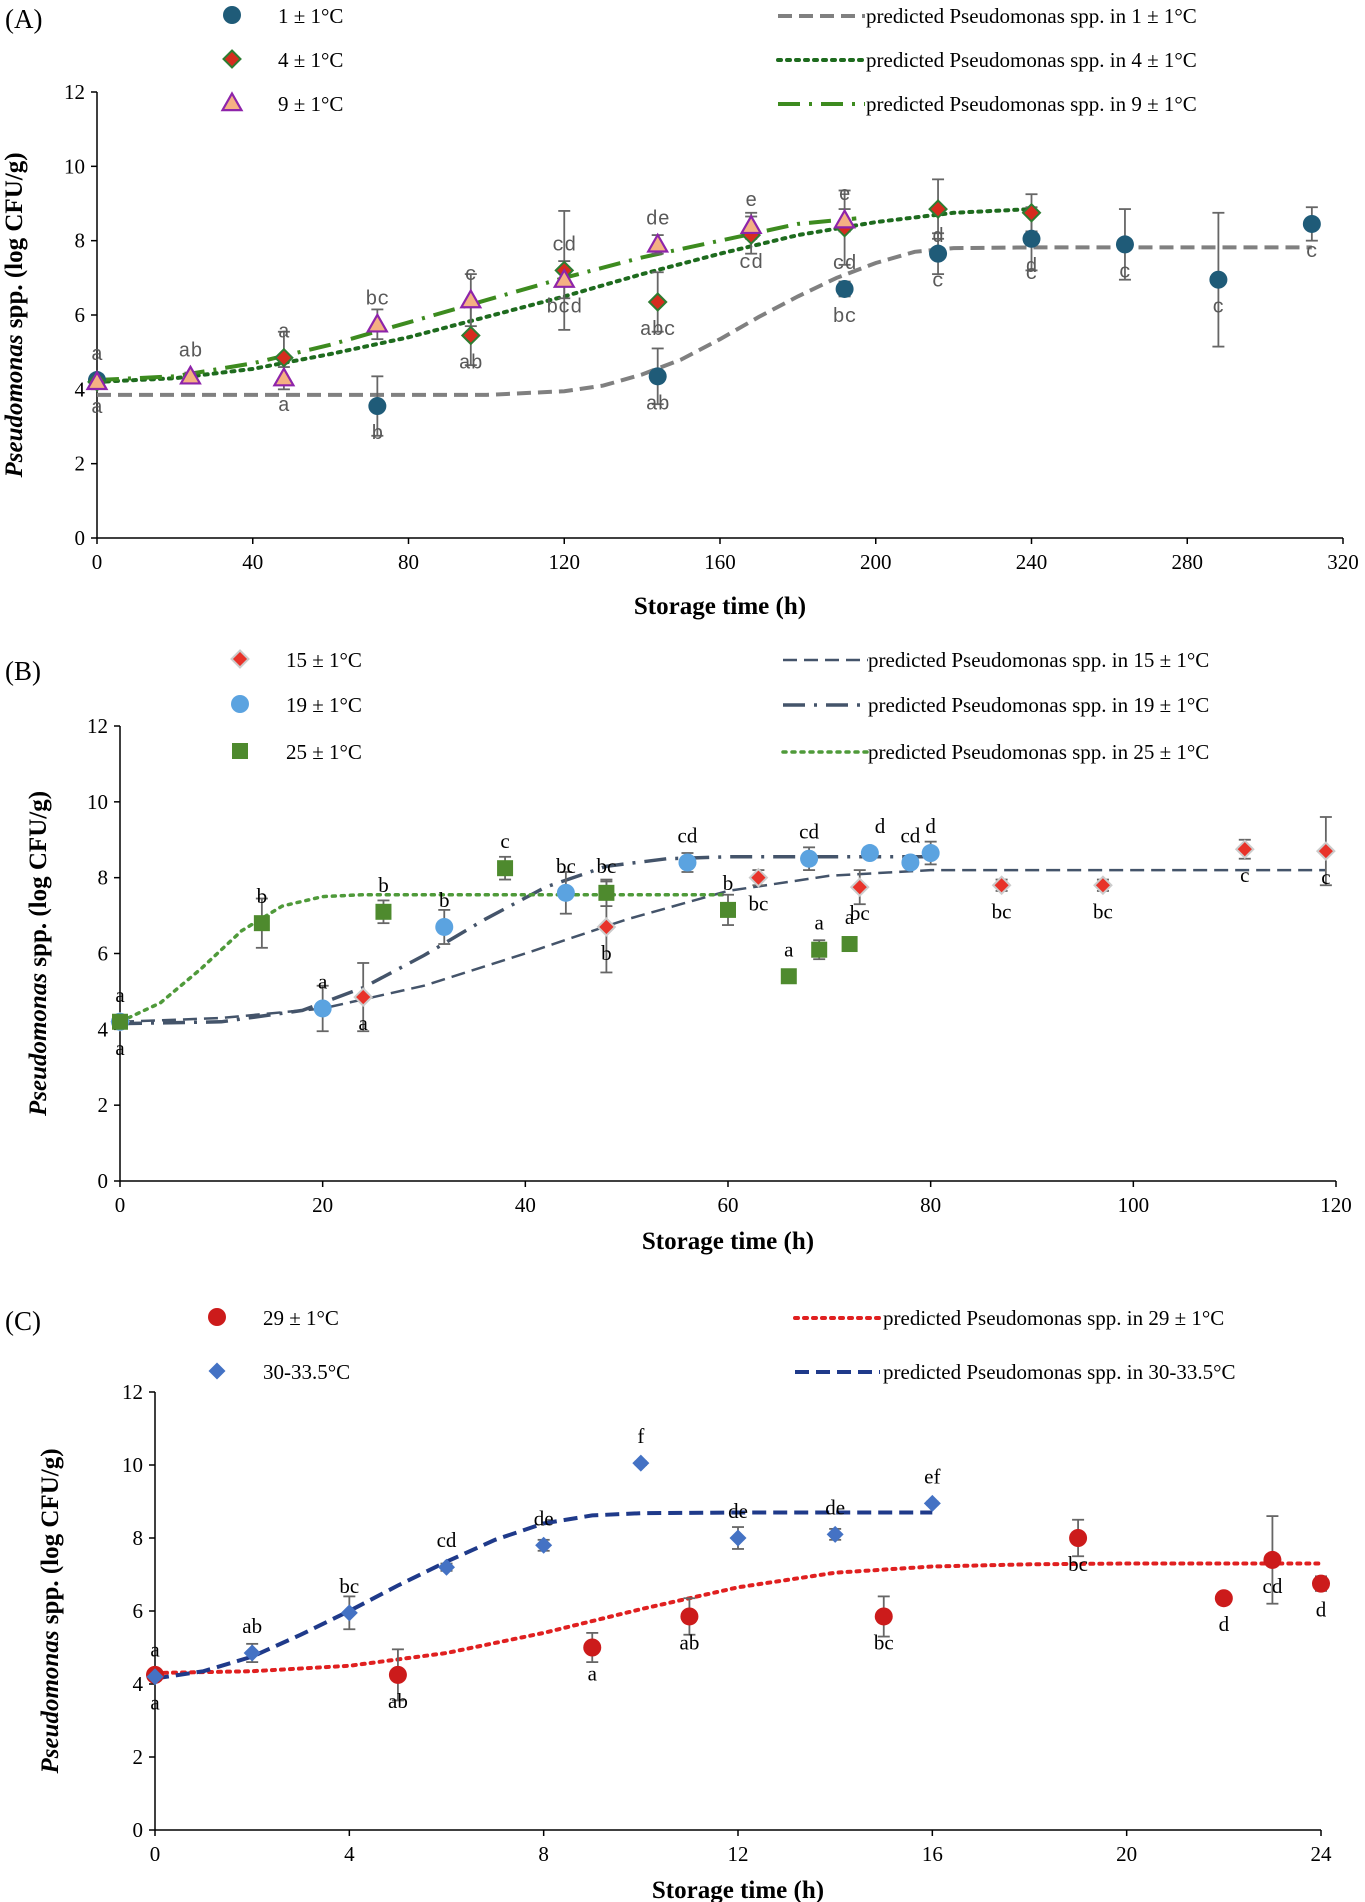  I want to click on y-tick-label: 0, so click(80, 538).